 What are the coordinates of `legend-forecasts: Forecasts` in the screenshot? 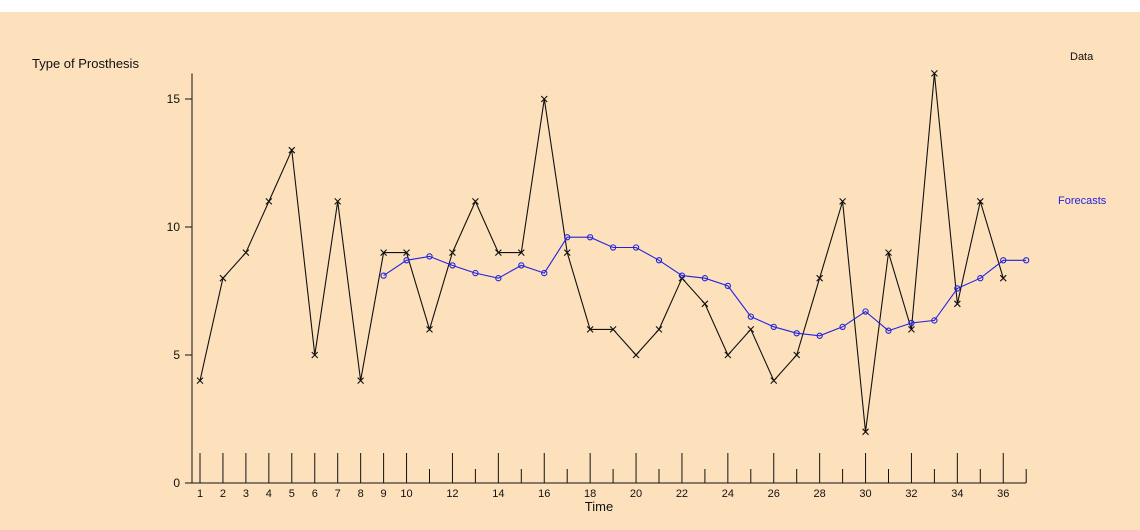 It's located at (1082, 201).